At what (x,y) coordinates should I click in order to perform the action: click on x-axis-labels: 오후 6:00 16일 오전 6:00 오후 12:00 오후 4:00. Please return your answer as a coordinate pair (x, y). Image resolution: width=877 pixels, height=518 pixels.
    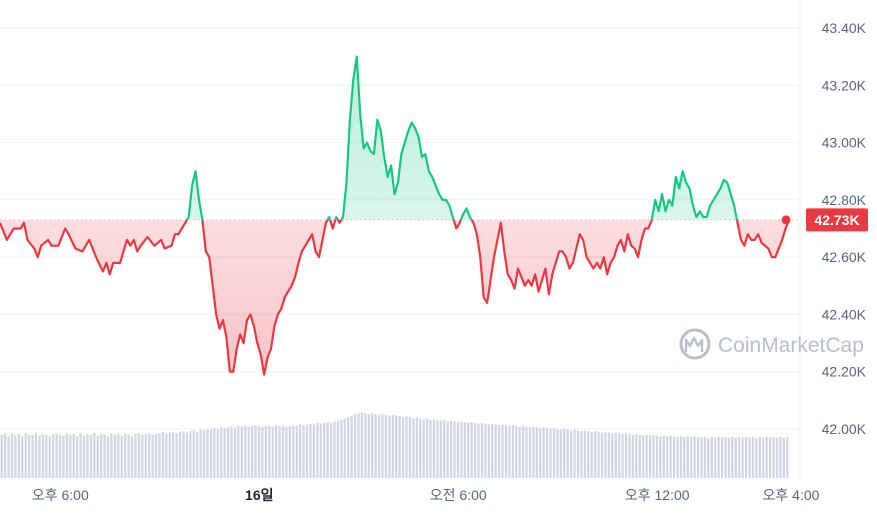
    Looking at the image, I should click on (426, 495).